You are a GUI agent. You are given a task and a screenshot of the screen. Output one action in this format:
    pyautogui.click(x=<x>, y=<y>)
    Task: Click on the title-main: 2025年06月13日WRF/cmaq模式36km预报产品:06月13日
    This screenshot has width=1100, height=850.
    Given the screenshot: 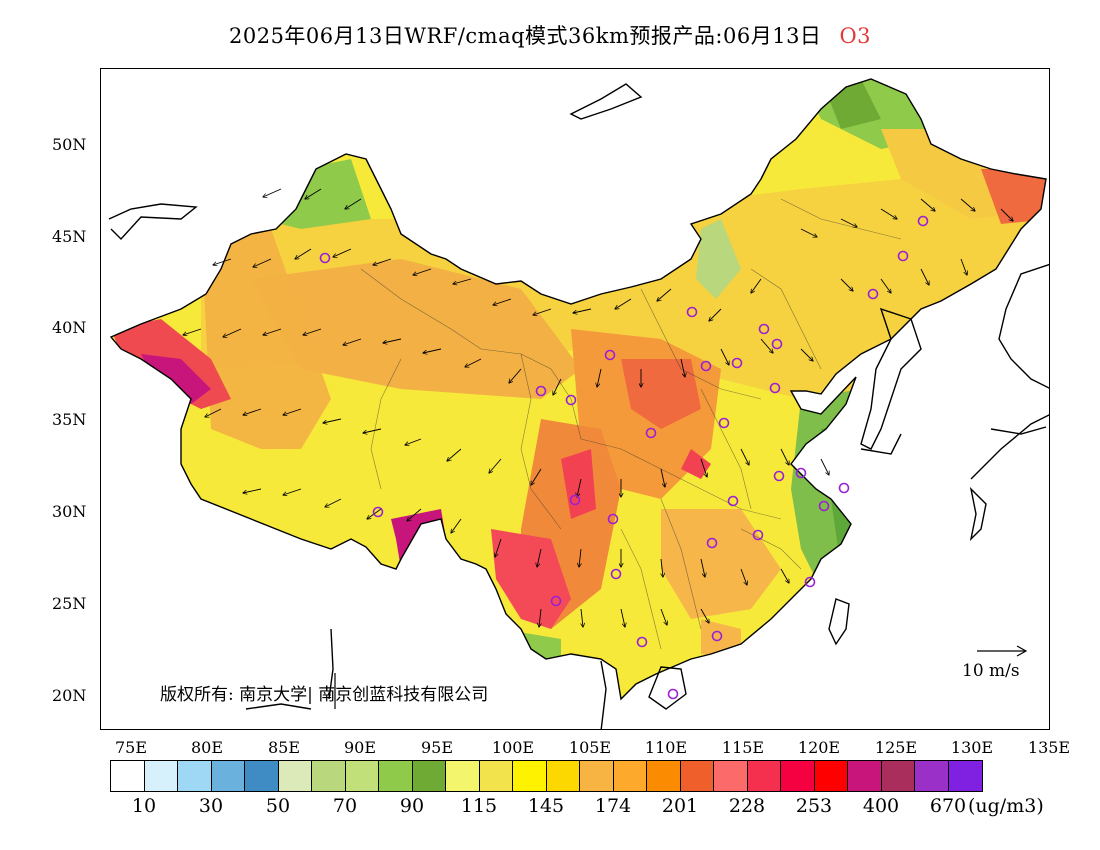 What is the action you would take?
    pyautogui.click(x=525, y=36)
    